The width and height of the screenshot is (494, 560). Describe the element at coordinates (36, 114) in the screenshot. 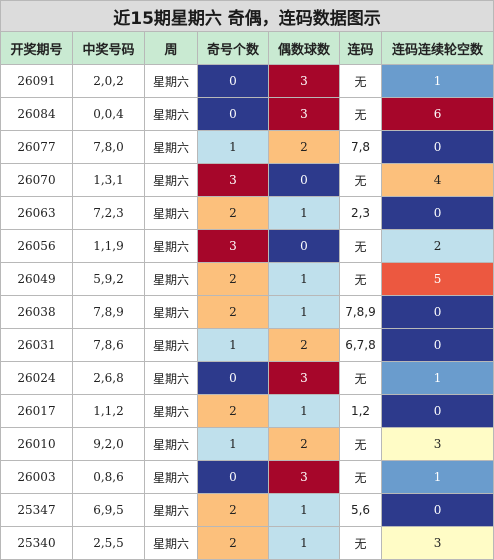

I see `issue-cell: 26084` at that location.